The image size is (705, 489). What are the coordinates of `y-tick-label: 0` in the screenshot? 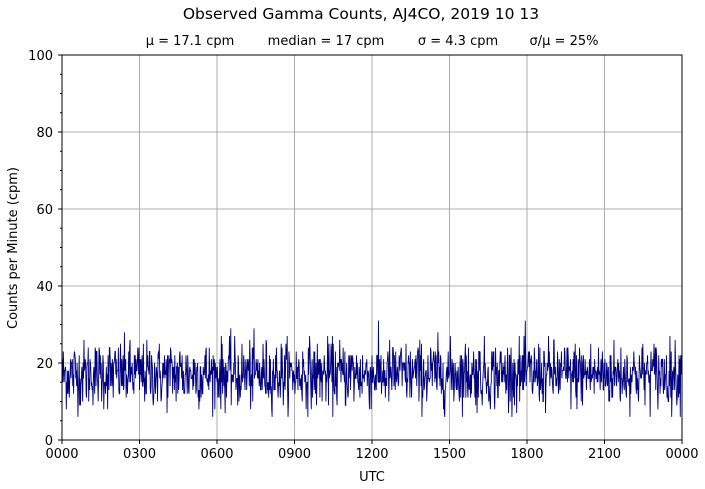 It's located at (49, 441).